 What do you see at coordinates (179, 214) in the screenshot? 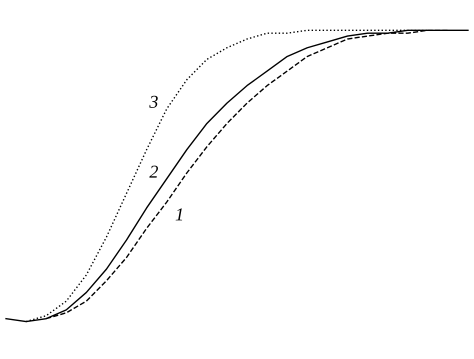
I see `series-label: 1` at bounding box center [179, 214].